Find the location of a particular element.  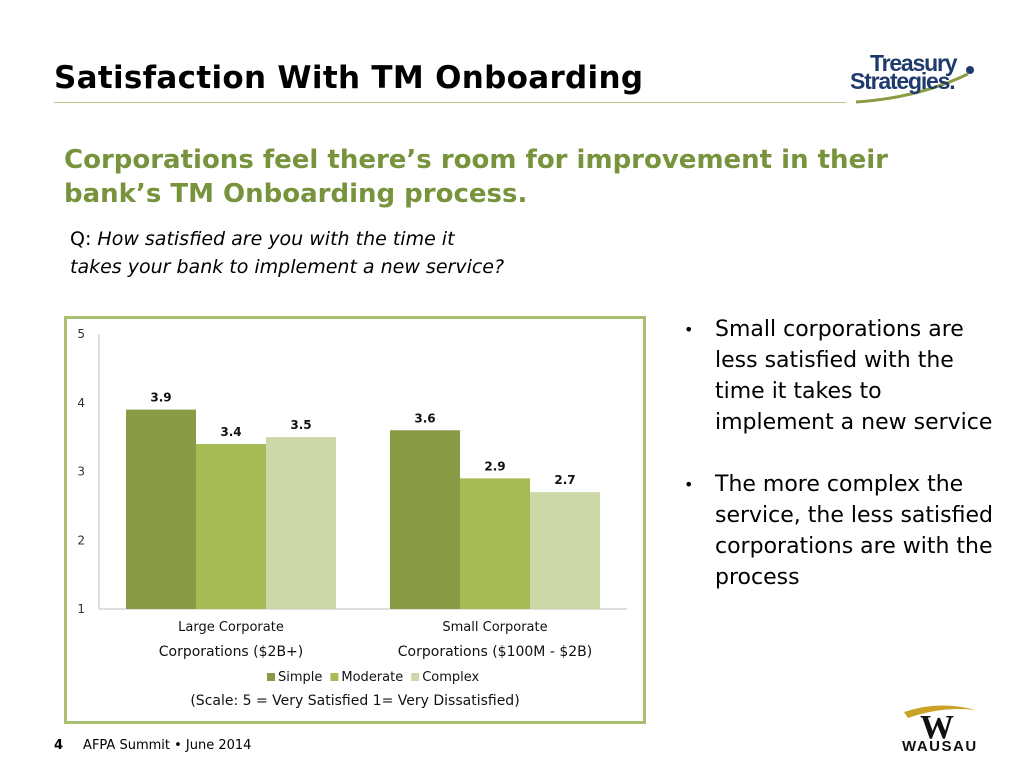

question-prefix: Q: is located at coordinates (84, 239).